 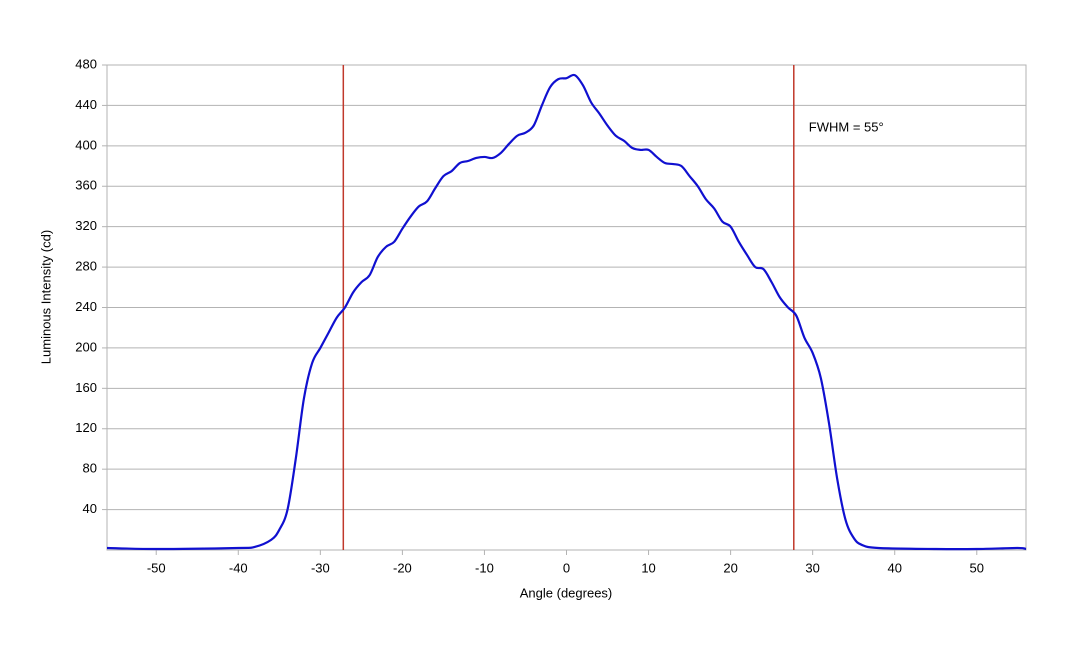 What do you see at coordinates (86, 185) in the screenshot?
I see `y-tick-label: 360` at bounding box center [86, 185].